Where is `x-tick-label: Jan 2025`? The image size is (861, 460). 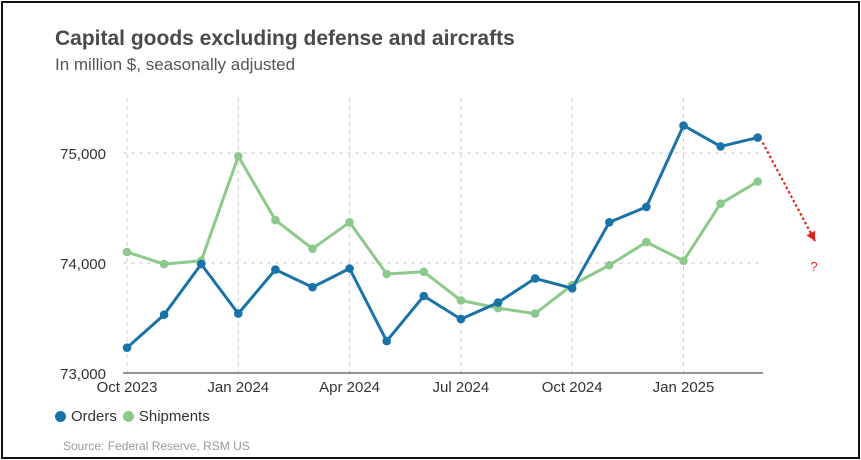
x-tick-label: Jan 2025 is located at coordinates (684, 387).